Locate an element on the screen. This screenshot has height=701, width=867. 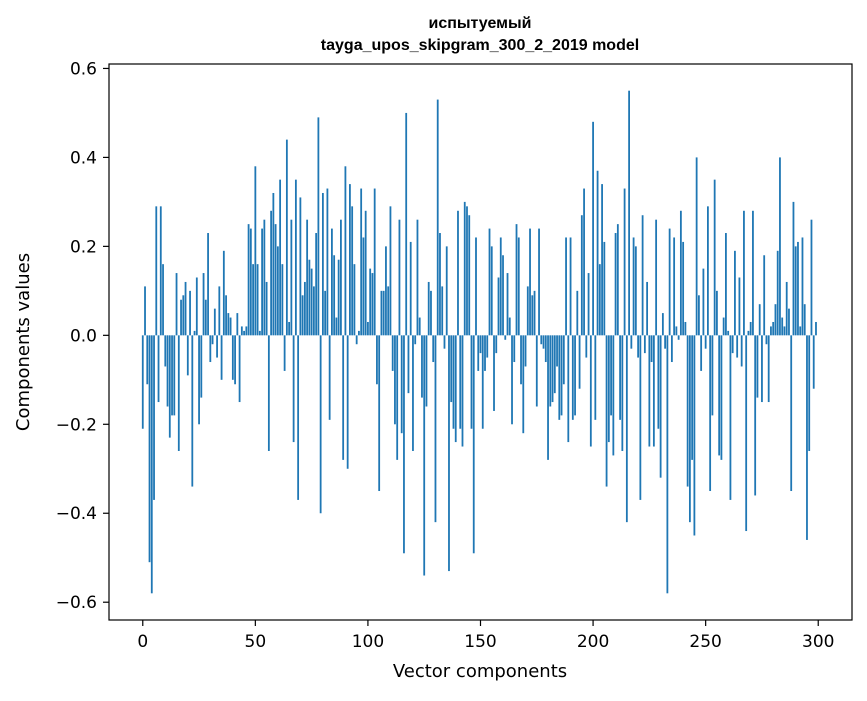
y-tick-label: −0.6 is located at coordinates (76, 603).